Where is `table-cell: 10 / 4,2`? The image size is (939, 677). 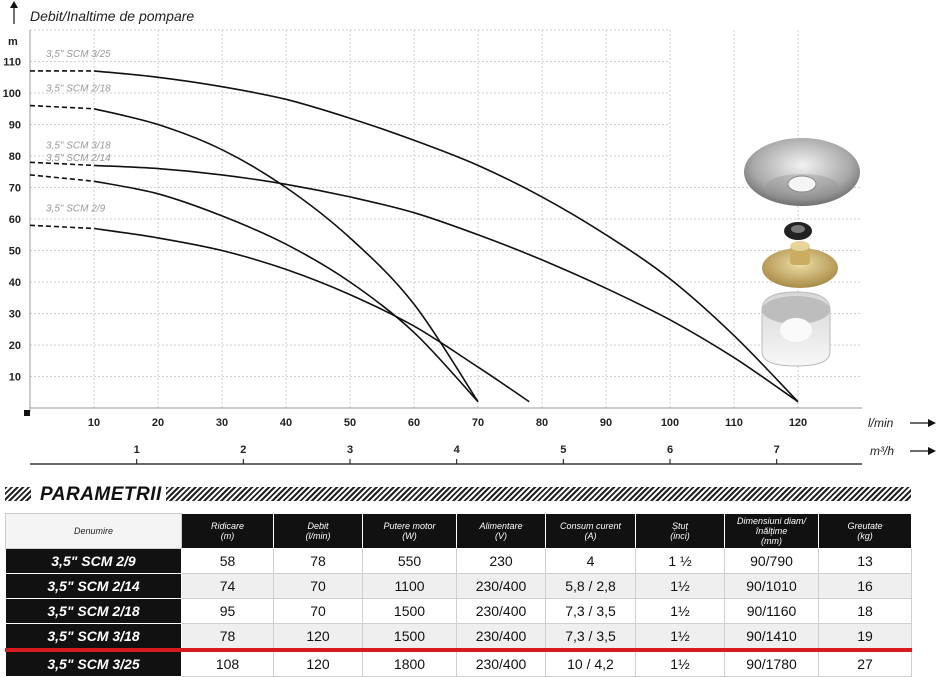
table-cell: 10 / 4,2 is located at coordinates (590, 662).